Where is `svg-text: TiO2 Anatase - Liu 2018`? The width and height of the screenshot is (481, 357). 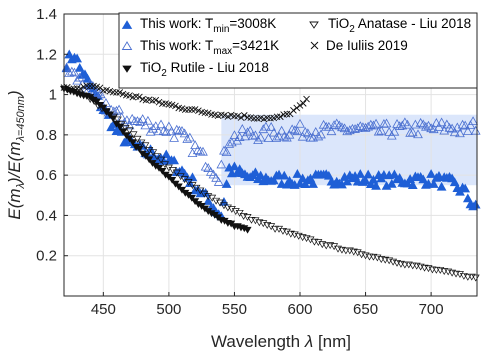 svg-text: TiO2 Anatase - Liu 2018 is located at coordinates (399, 25).